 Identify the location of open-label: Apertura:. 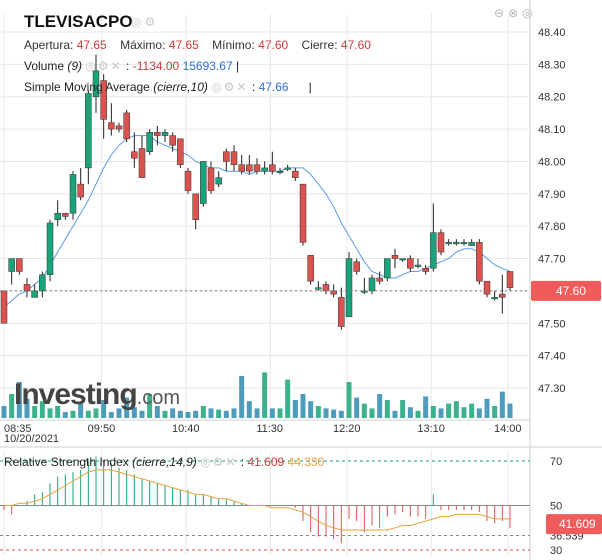
(49, 45).